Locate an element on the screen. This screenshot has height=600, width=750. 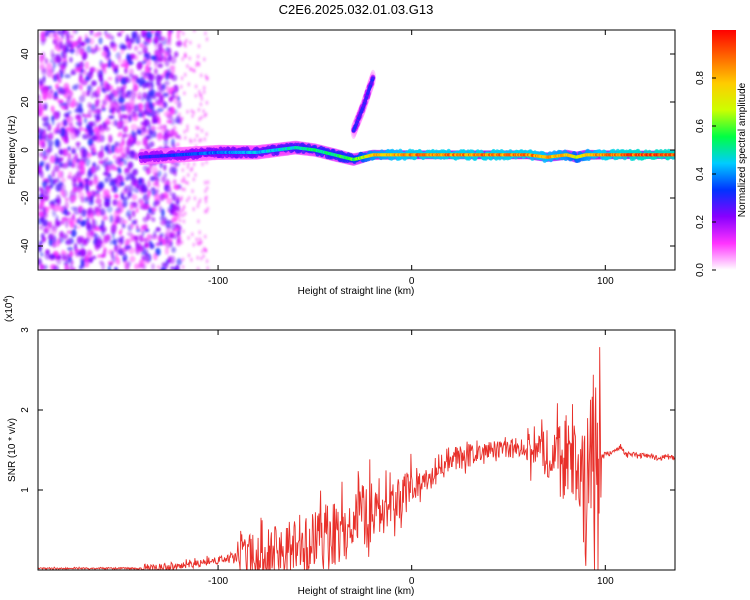
x-tick-label: 100 is located at coordinates (605, 281).